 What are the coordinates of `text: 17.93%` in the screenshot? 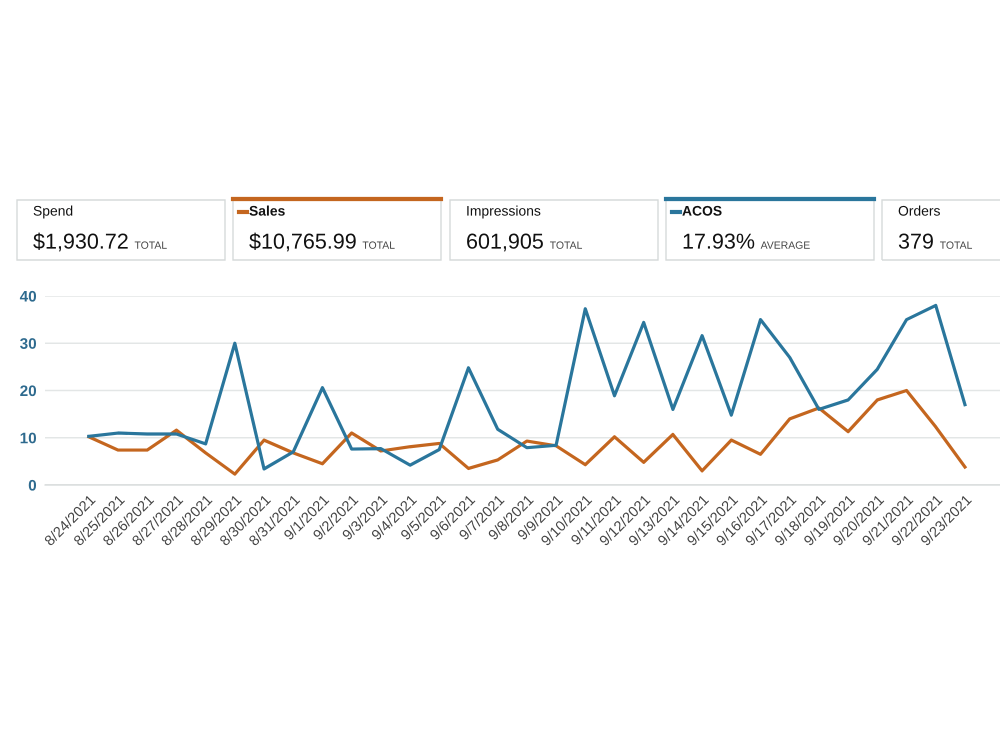 It's located at (719, 241).